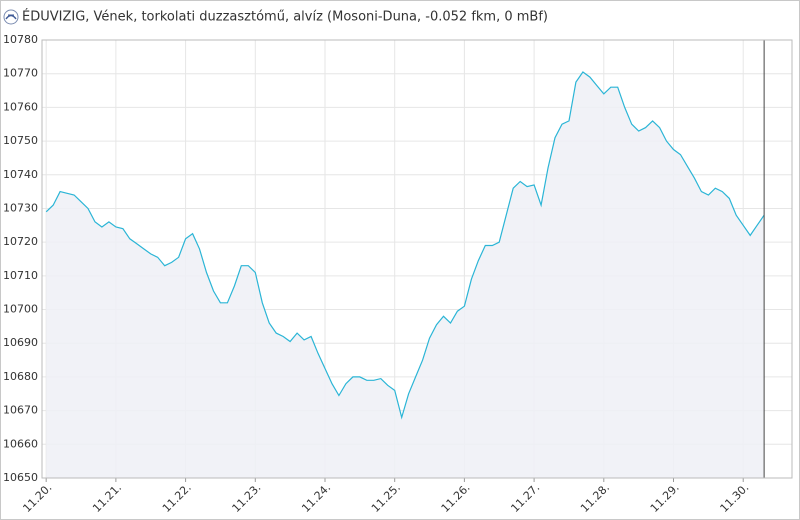  What do you see at coordinates (20, 342) in the screenshot?
I see `y-tick-label: 10690` at bounding box center [20, 342].